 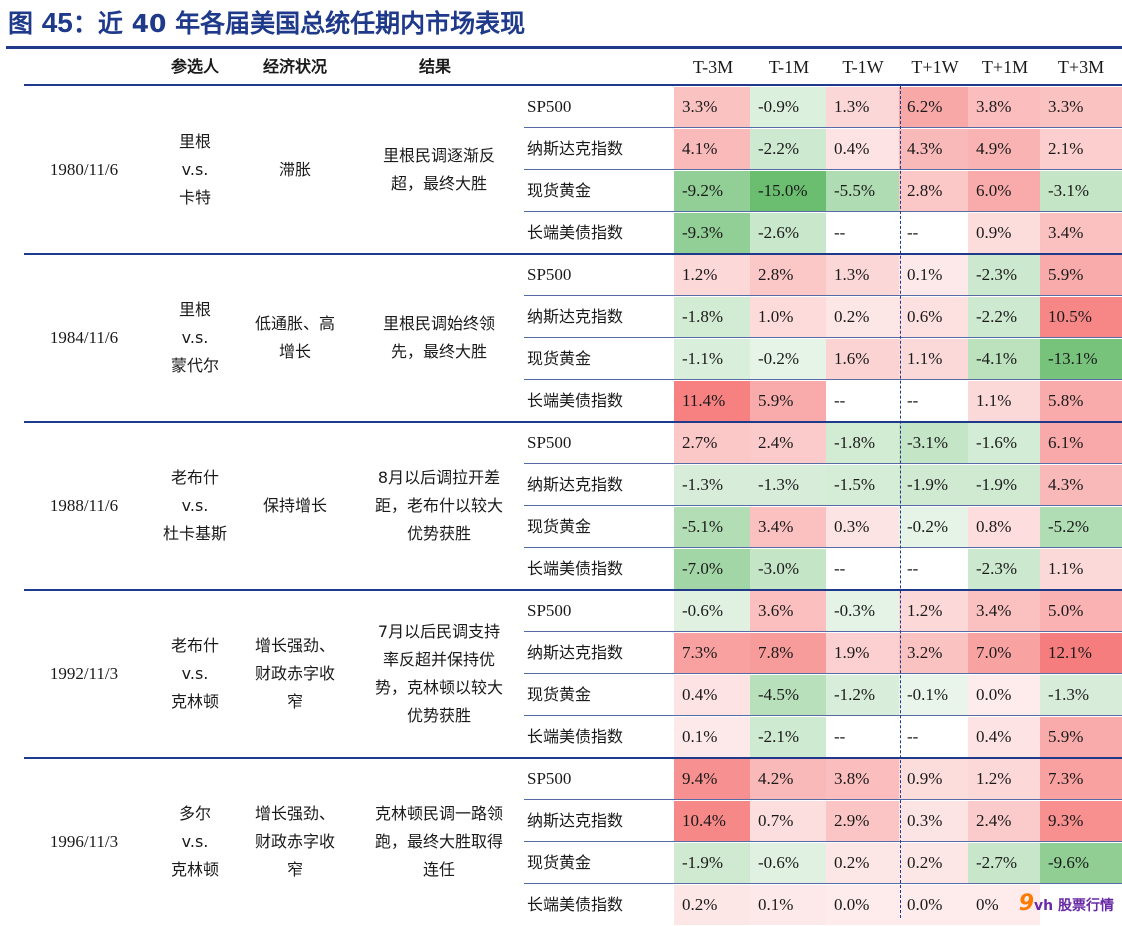 I want to click on return-cell: 2.7%, so click(x=712, y=443).